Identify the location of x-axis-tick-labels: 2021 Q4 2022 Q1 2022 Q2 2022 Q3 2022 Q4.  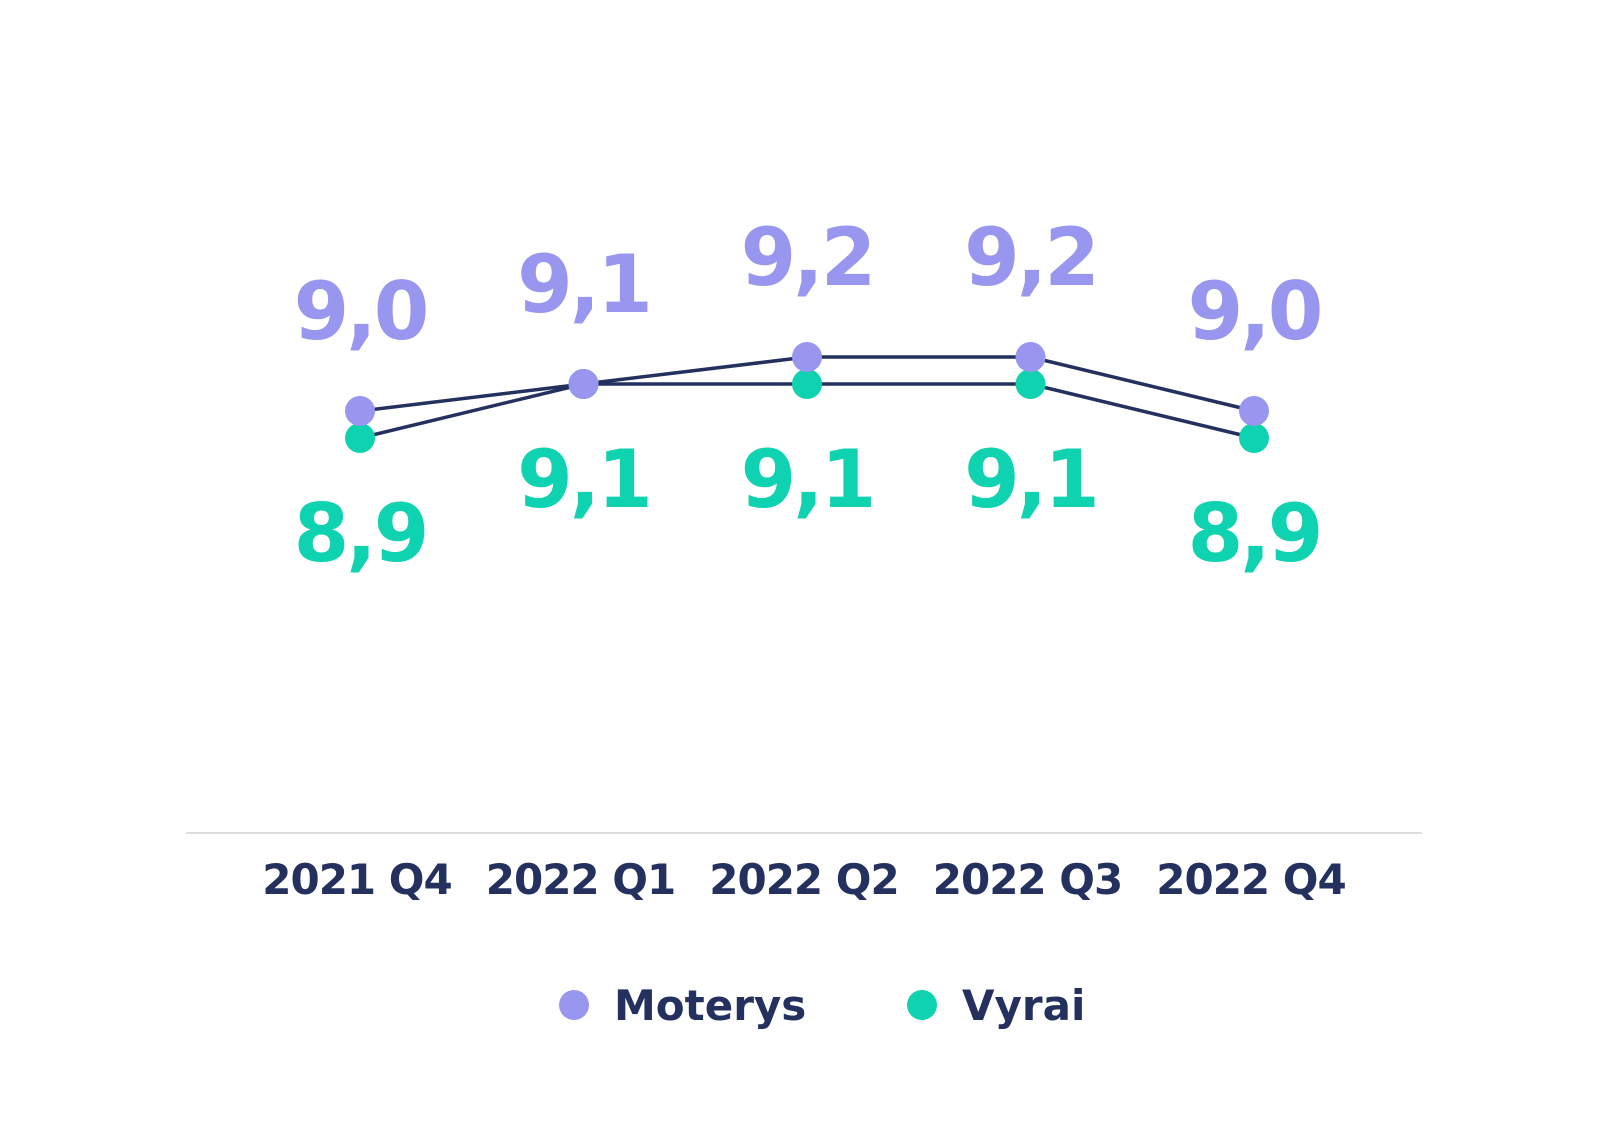
(804, 879).